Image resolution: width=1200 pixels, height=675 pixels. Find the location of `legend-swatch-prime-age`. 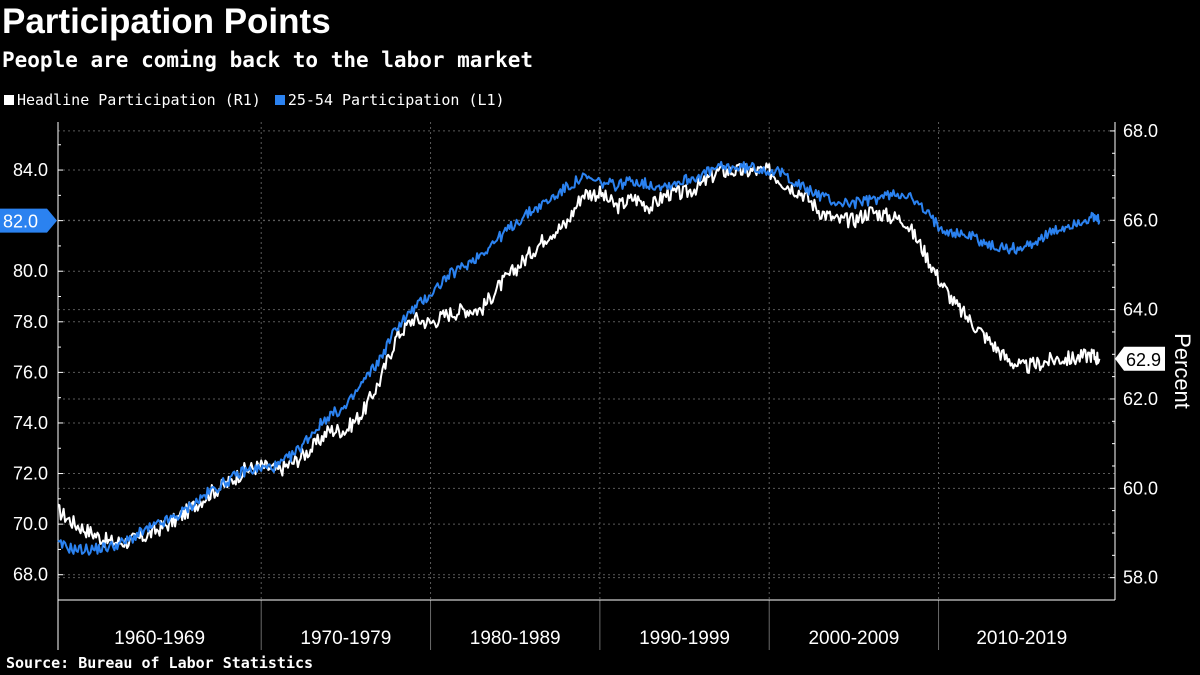

legend-swatch-prime-age is located at coordinates (279, 100).